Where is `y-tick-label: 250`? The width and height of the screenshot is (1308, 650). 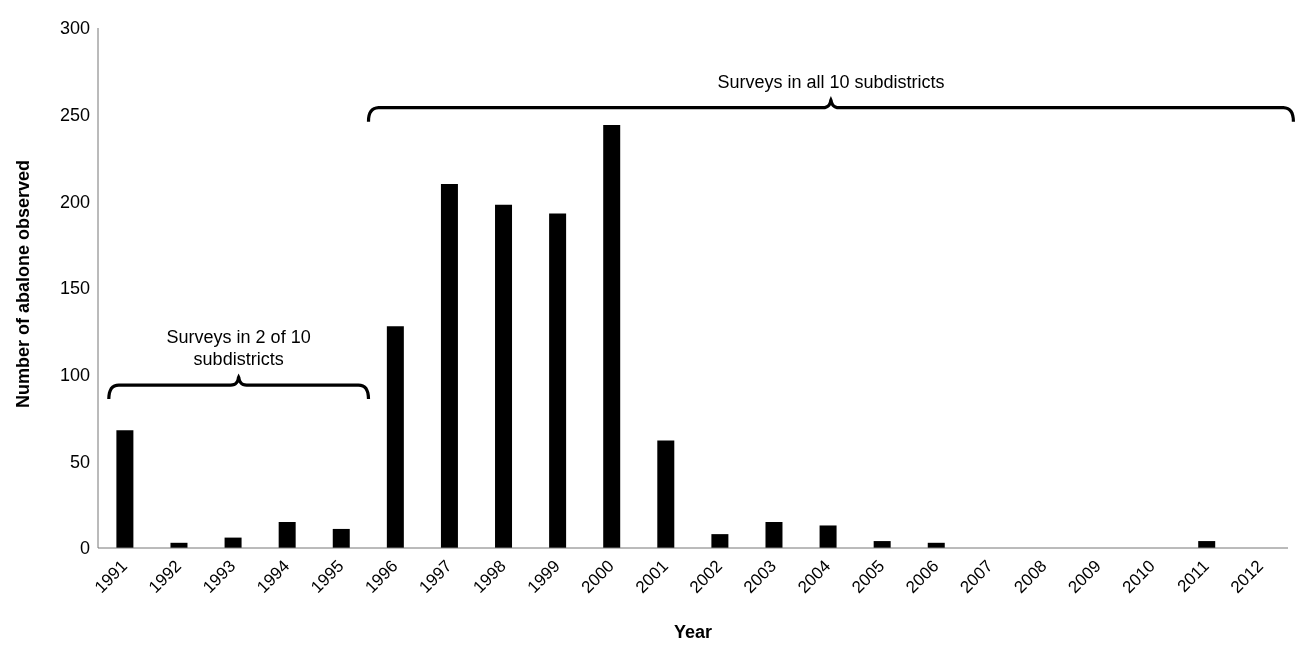
y-tick-label: 250 is located at coordinates (74, 115).